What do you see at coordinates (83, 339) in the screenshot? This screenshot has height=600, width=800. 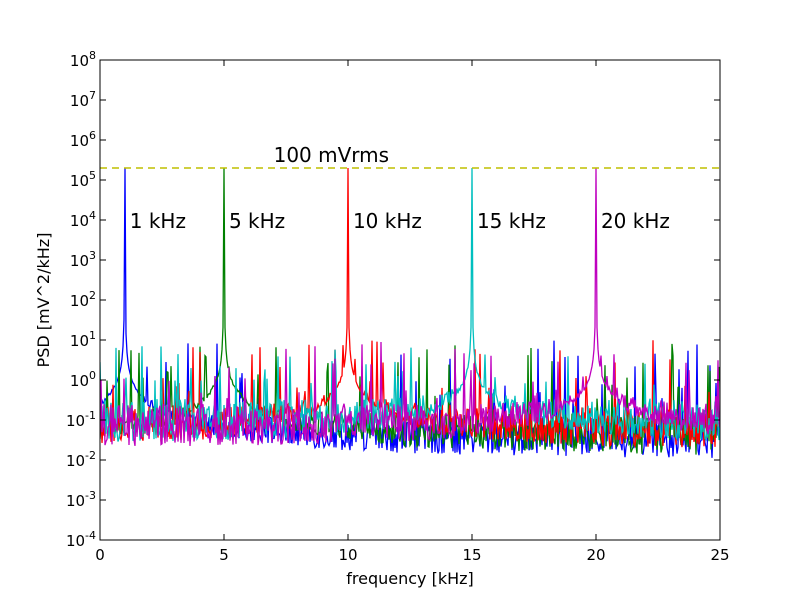 I see `y-tick-label: 10¹` at bounding box center [83, 339].